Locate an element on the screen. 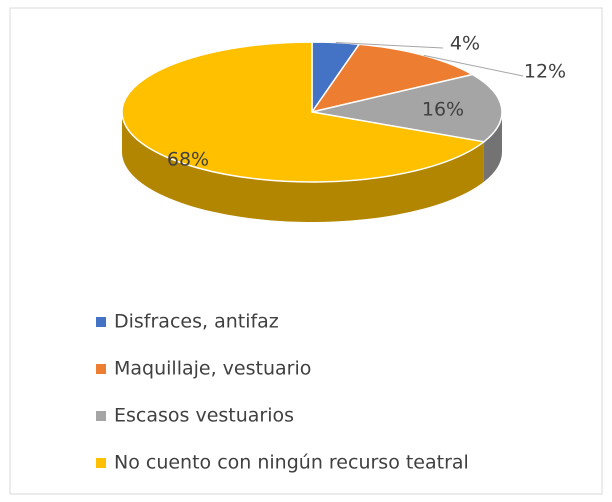  legend-label: No cuento con ningún recurso teatral is located at coordinates (291, 463).